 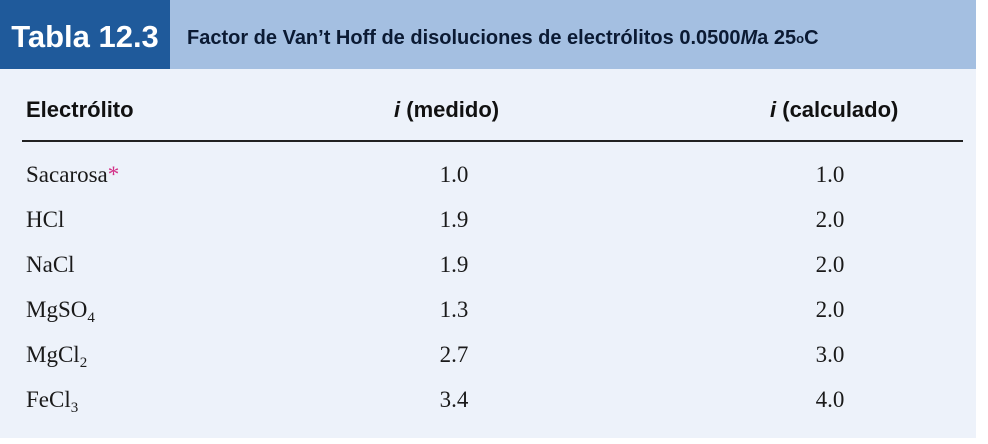 I want to click on electrolyte-cell: HCl, so click(x=45, y=220).